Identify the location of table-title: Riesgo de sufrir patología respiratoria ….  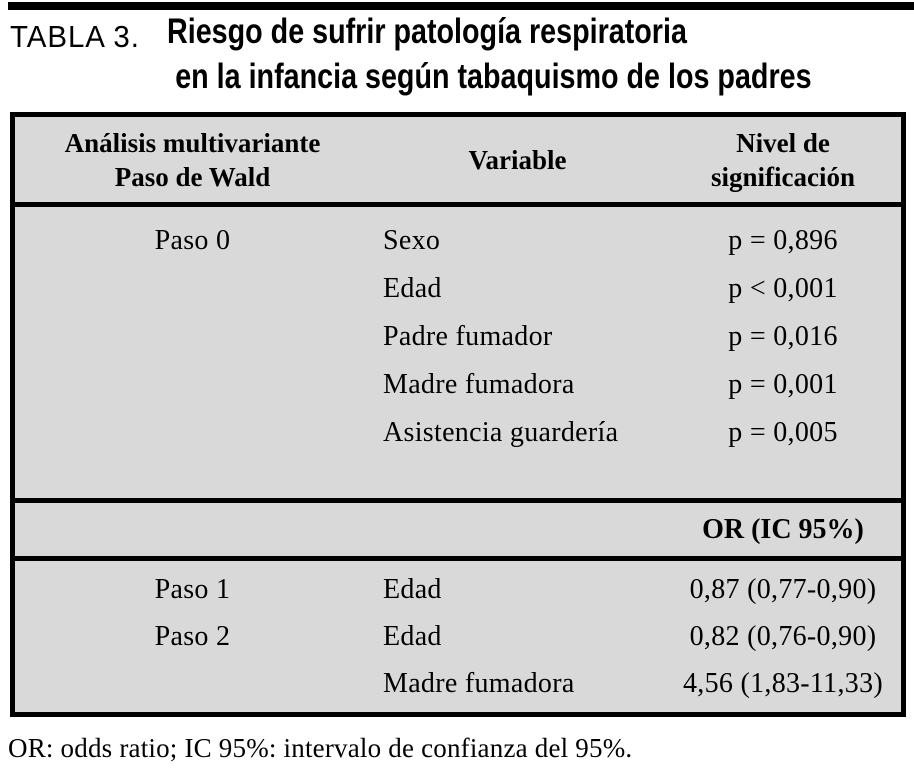
(489, 54).